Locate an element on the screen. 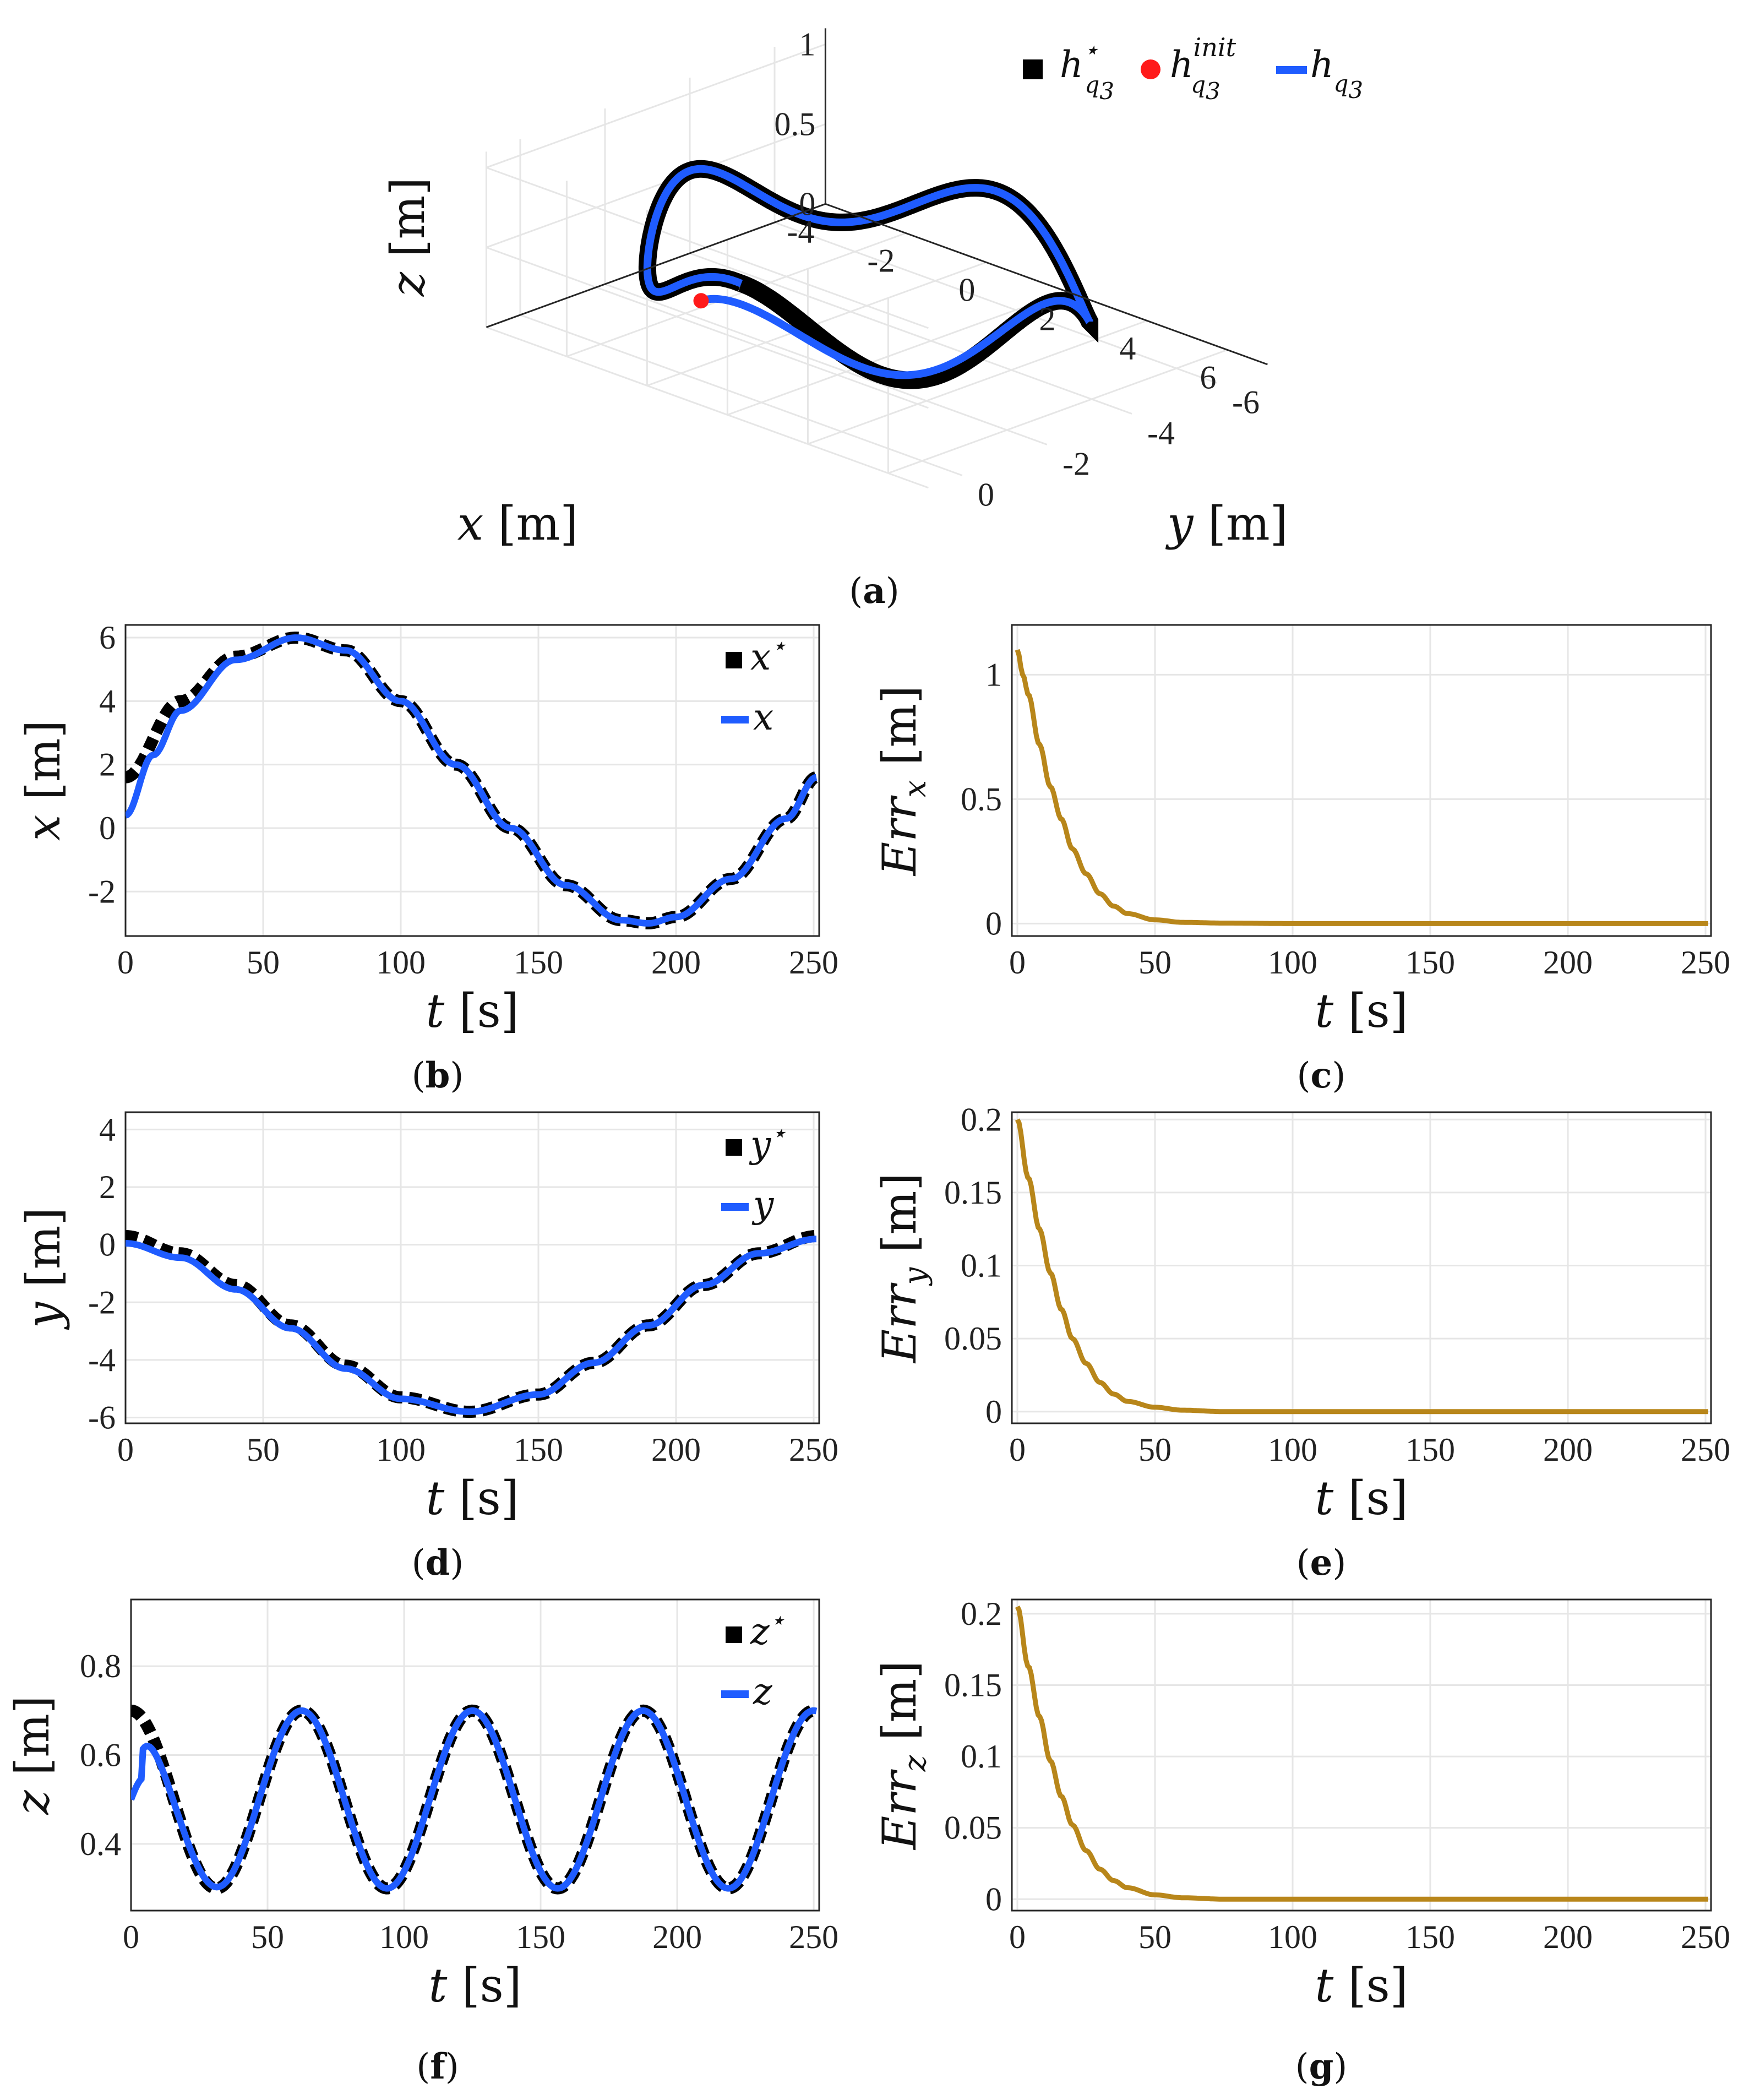  y-tick-label: 1 is located at coordinates (993, 674).